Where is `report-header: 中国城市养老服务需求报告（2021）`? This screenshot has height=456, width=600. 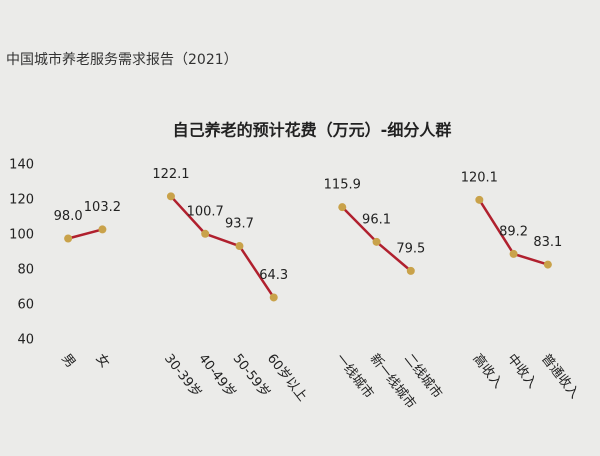 report-header: 中国城市养老服务需求报告（2021） is located at coordinates (122, 59).